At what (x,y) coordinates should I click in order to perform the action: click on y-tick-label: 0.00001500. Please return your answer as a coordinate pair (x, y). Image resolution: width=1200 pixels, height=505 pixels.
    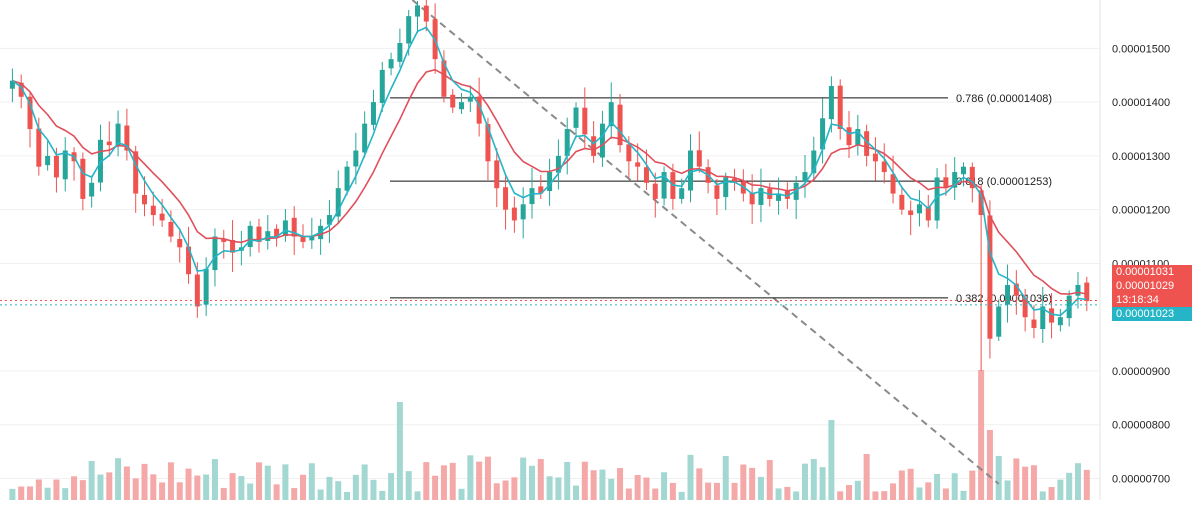
    Looking at the image, I should click on (1141, 49).